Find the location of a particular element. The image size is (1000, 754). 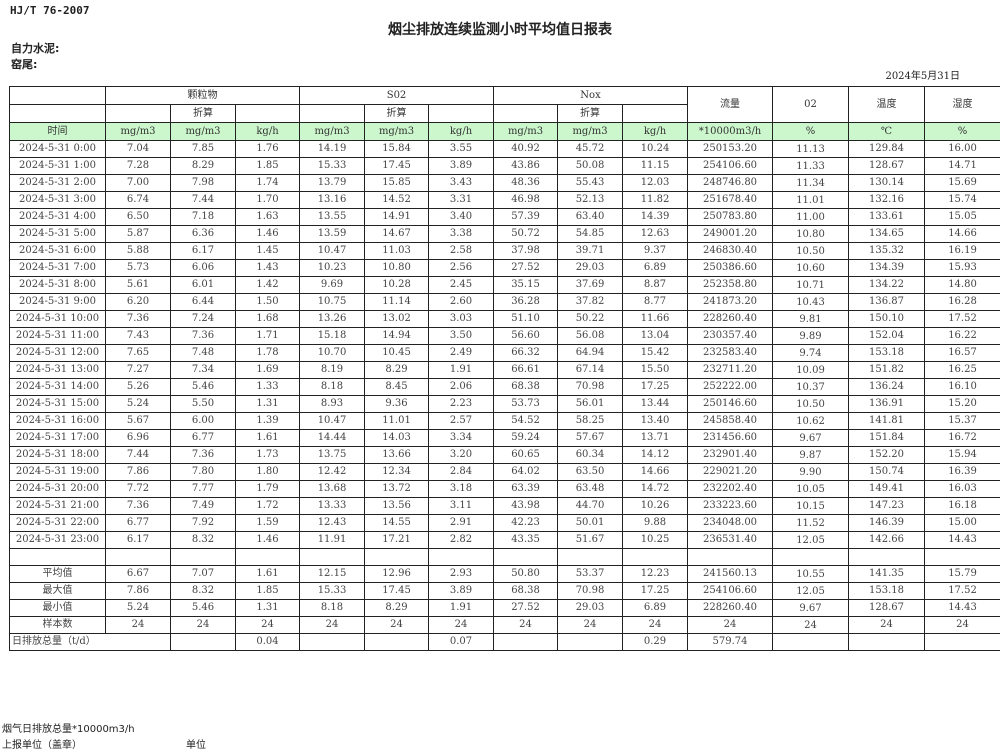

value-cell: 6.36 is located at coordinates (203, 234).